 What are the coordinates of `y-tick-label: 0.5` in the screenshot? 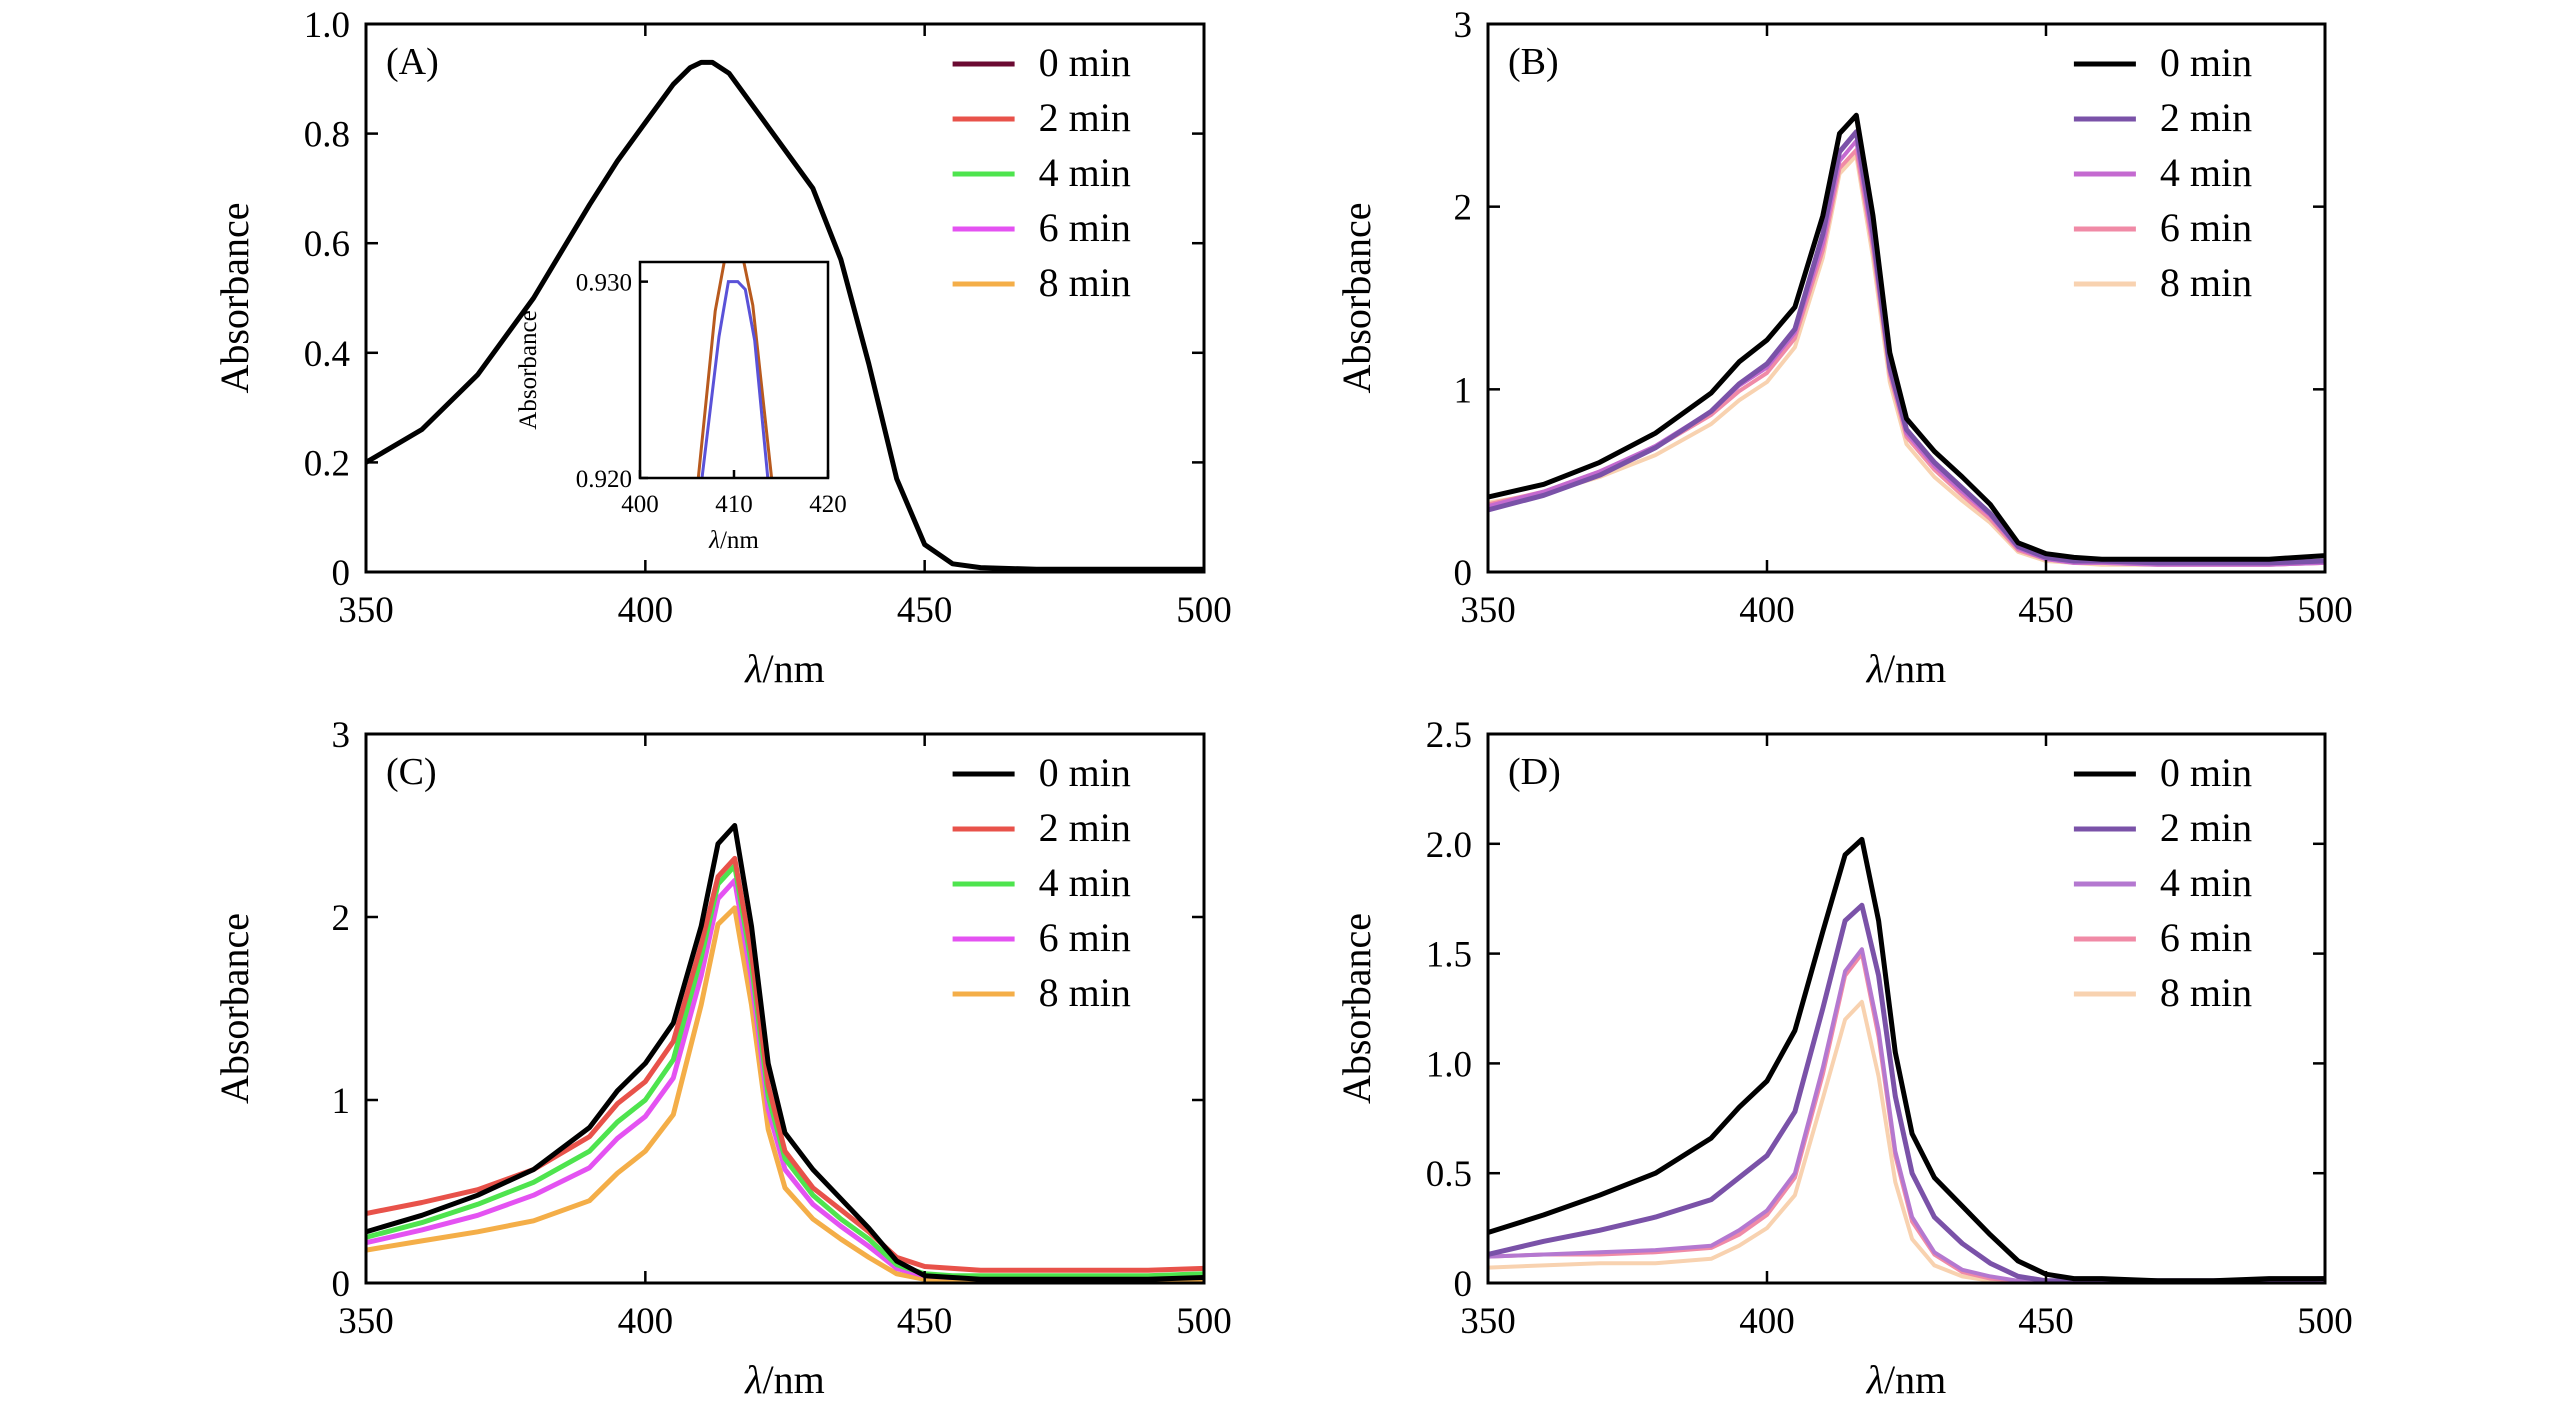 It's located at (1449, 1174).